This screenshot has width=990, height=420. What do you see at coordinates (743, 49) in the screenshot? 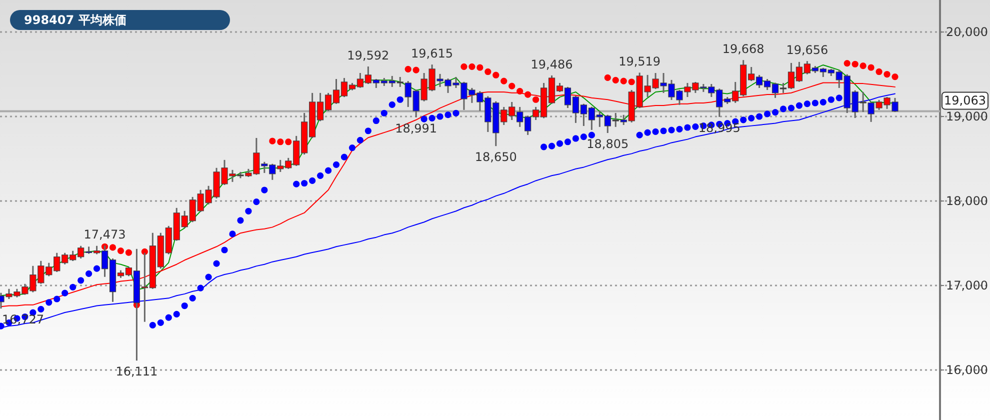
I see `annotation: 19,668` at bounding box center [743, 49].